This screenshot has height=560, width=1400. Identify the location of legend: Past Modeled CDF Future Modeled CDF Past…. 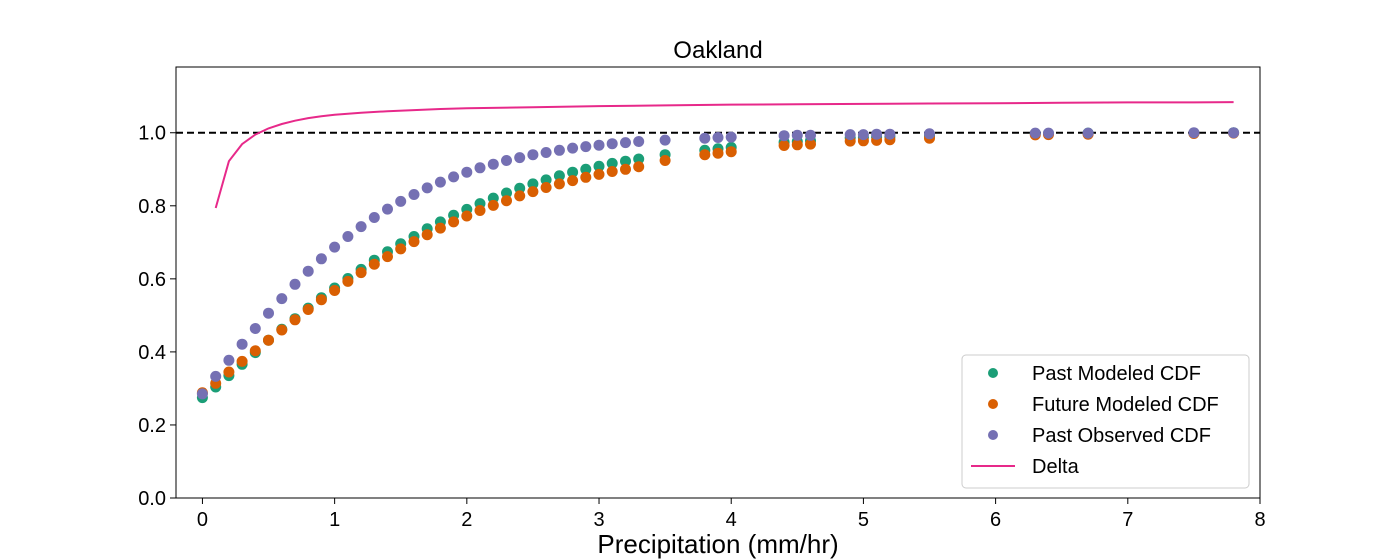
(1105, 421).